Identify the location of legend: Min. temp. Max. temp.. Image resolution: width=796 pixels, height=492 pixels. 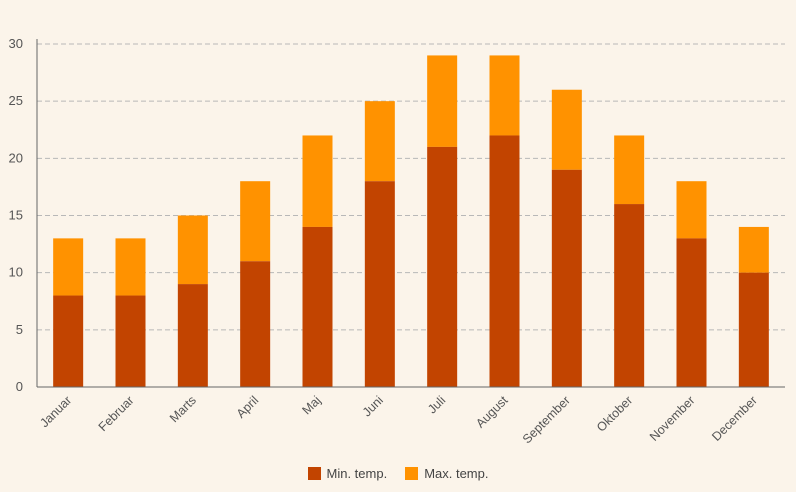
(398, 473).